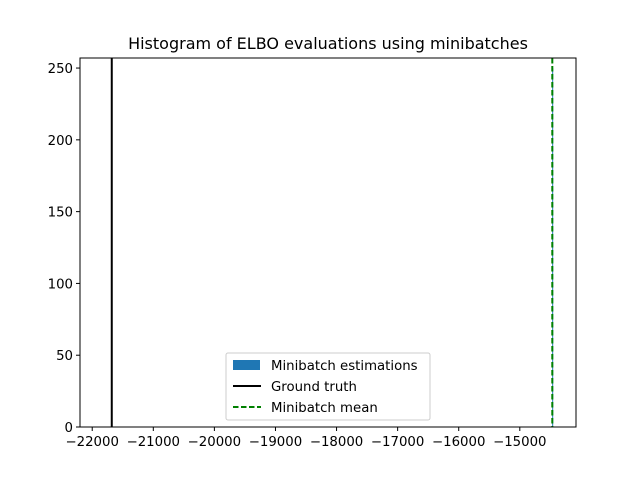 The width and height of the screenshot is (640, 480). I want to click on histogram-bar, so click(553, 247).